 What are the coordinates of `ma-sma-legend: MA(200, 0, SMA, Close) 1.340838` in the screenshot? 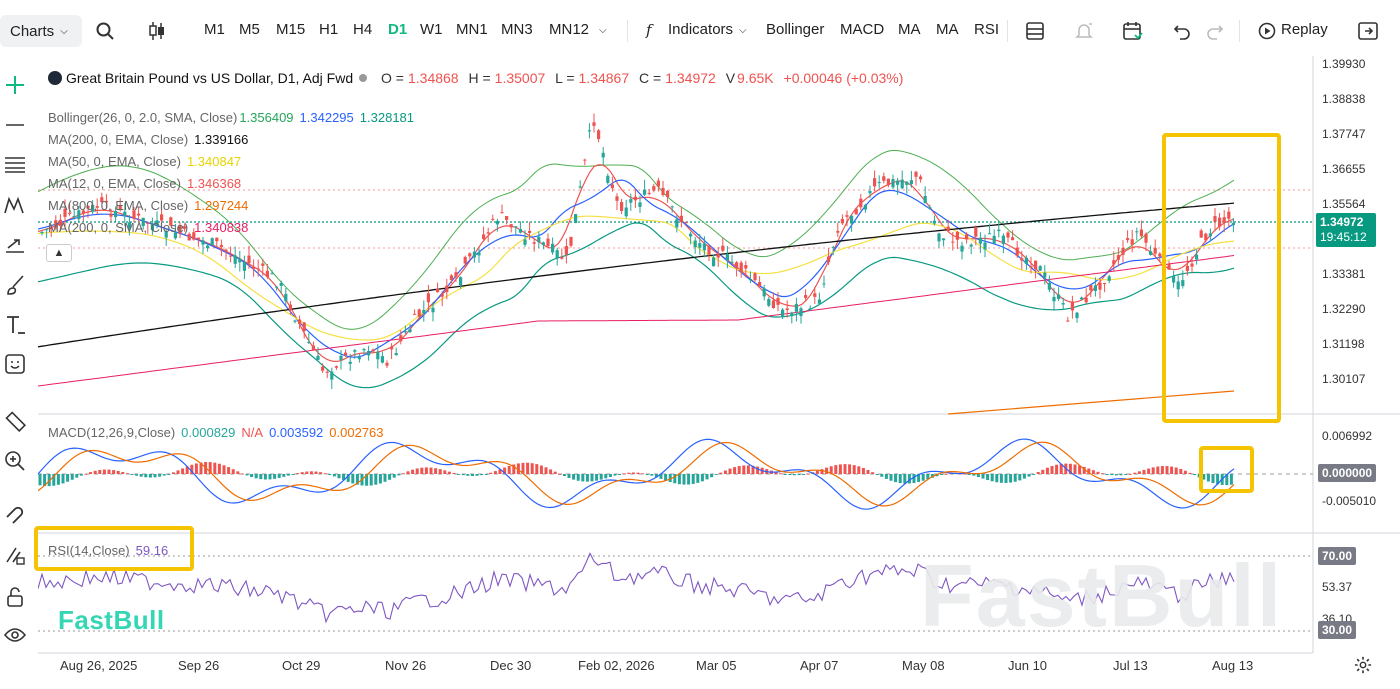 It's located at (151, 227).